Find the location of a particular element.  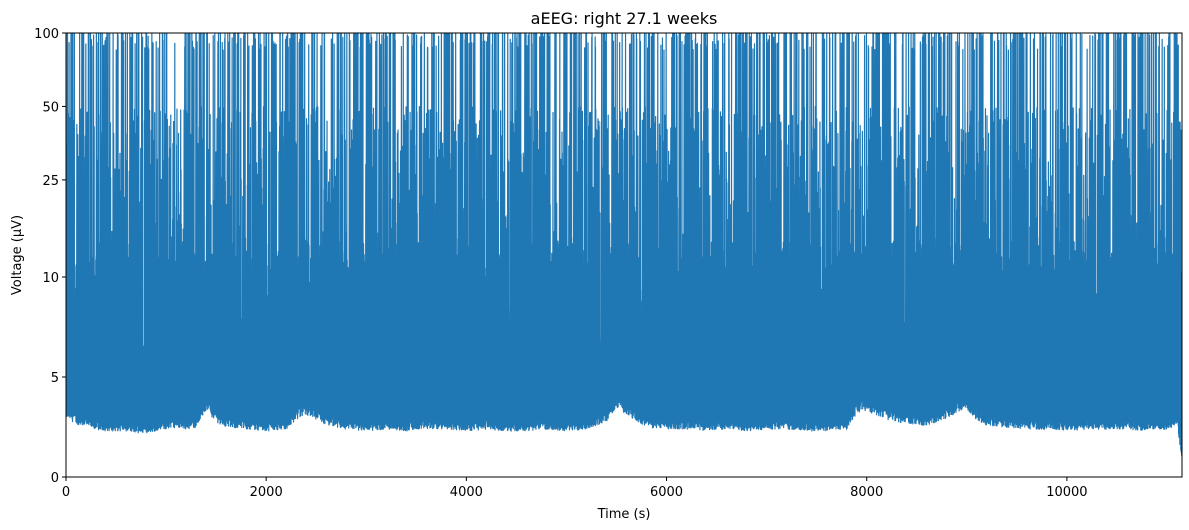

y-tick-label: 10 is located at coordinates (50, 278).